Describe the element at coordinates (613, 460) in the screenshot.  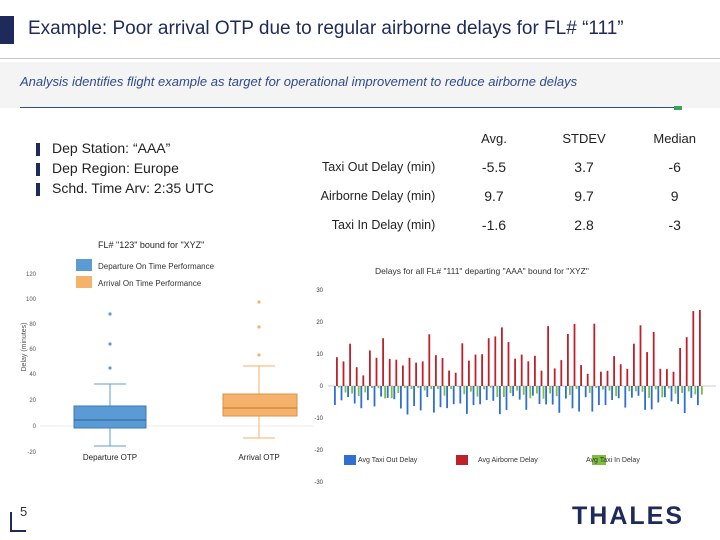
I see `legend-label-taxi-in: Avg Taxi In Delay` at that location.